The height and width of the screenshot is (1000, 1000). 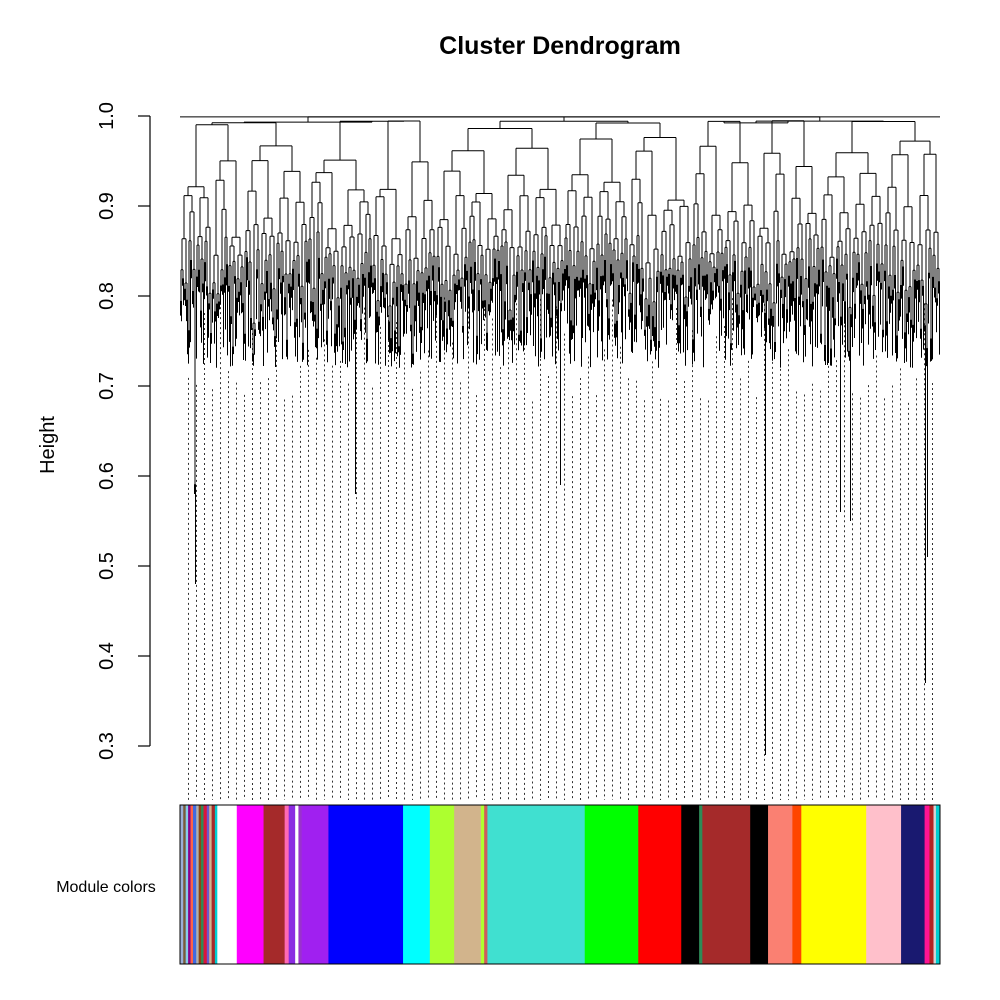 I want to click on y-tick-label: 1.0, so click(x=107, y=116).